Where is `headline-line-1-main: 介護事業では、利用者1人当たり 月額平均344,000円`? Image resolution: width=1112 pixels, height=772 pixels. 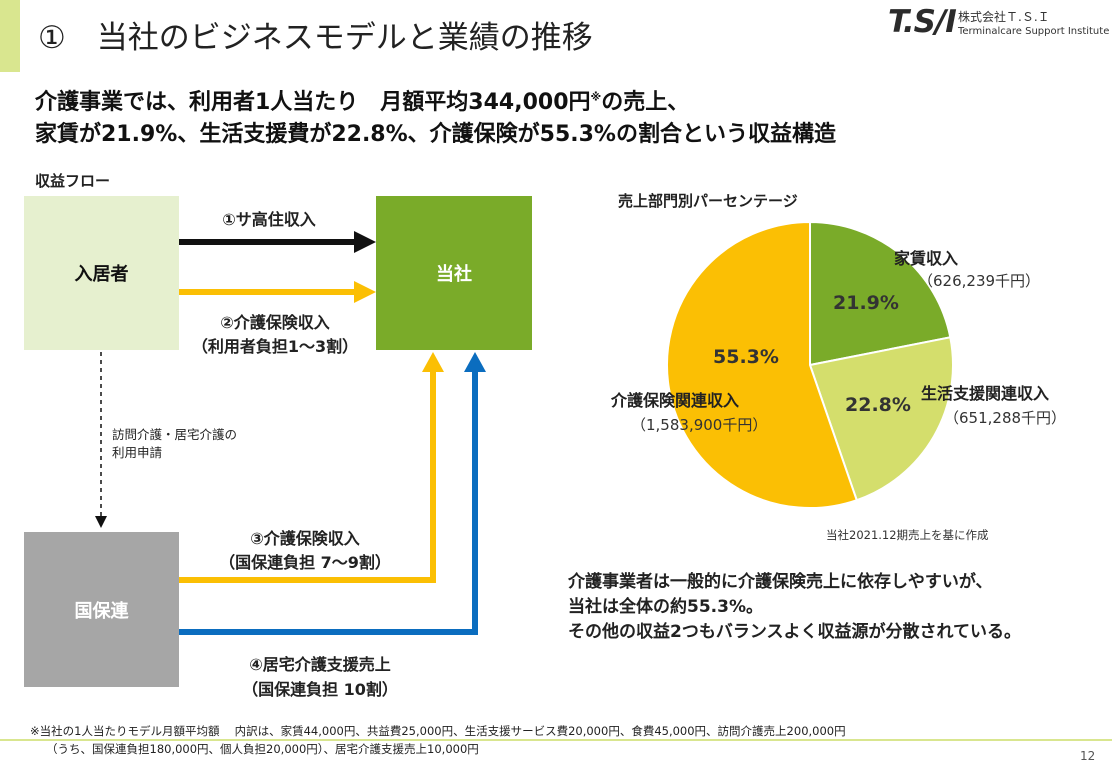 headline-line-1-main: 介護事業では、利用者1人当たり 月額平均344,000円 is located at coordinates (313, 102).